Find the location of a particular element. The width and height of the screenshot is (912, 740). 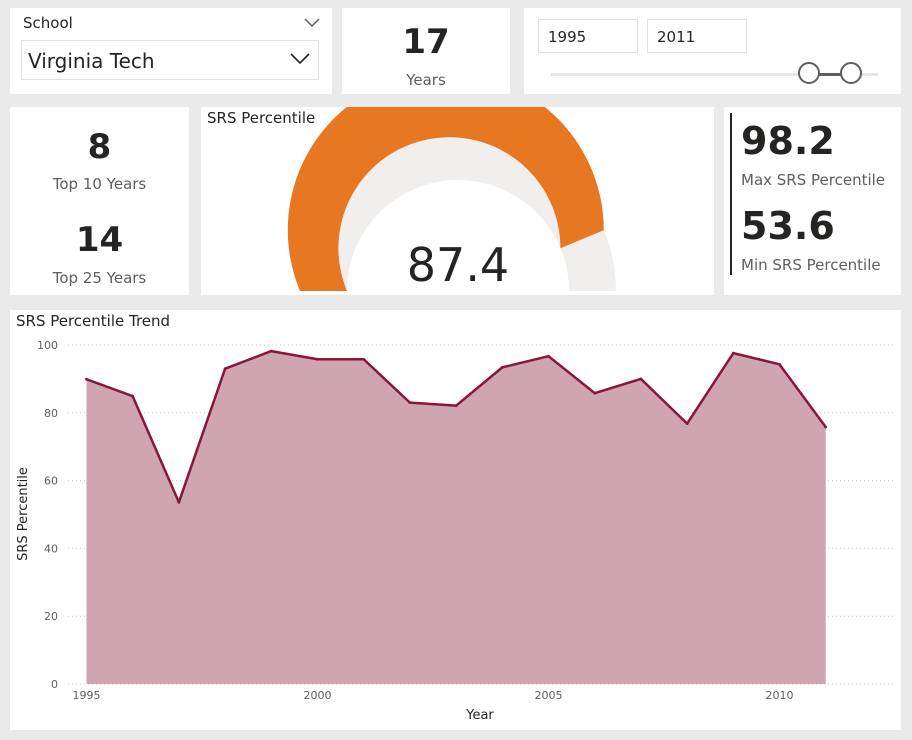

min-srs-label: Min SRS Percentile is located at coordinates (811, 265).